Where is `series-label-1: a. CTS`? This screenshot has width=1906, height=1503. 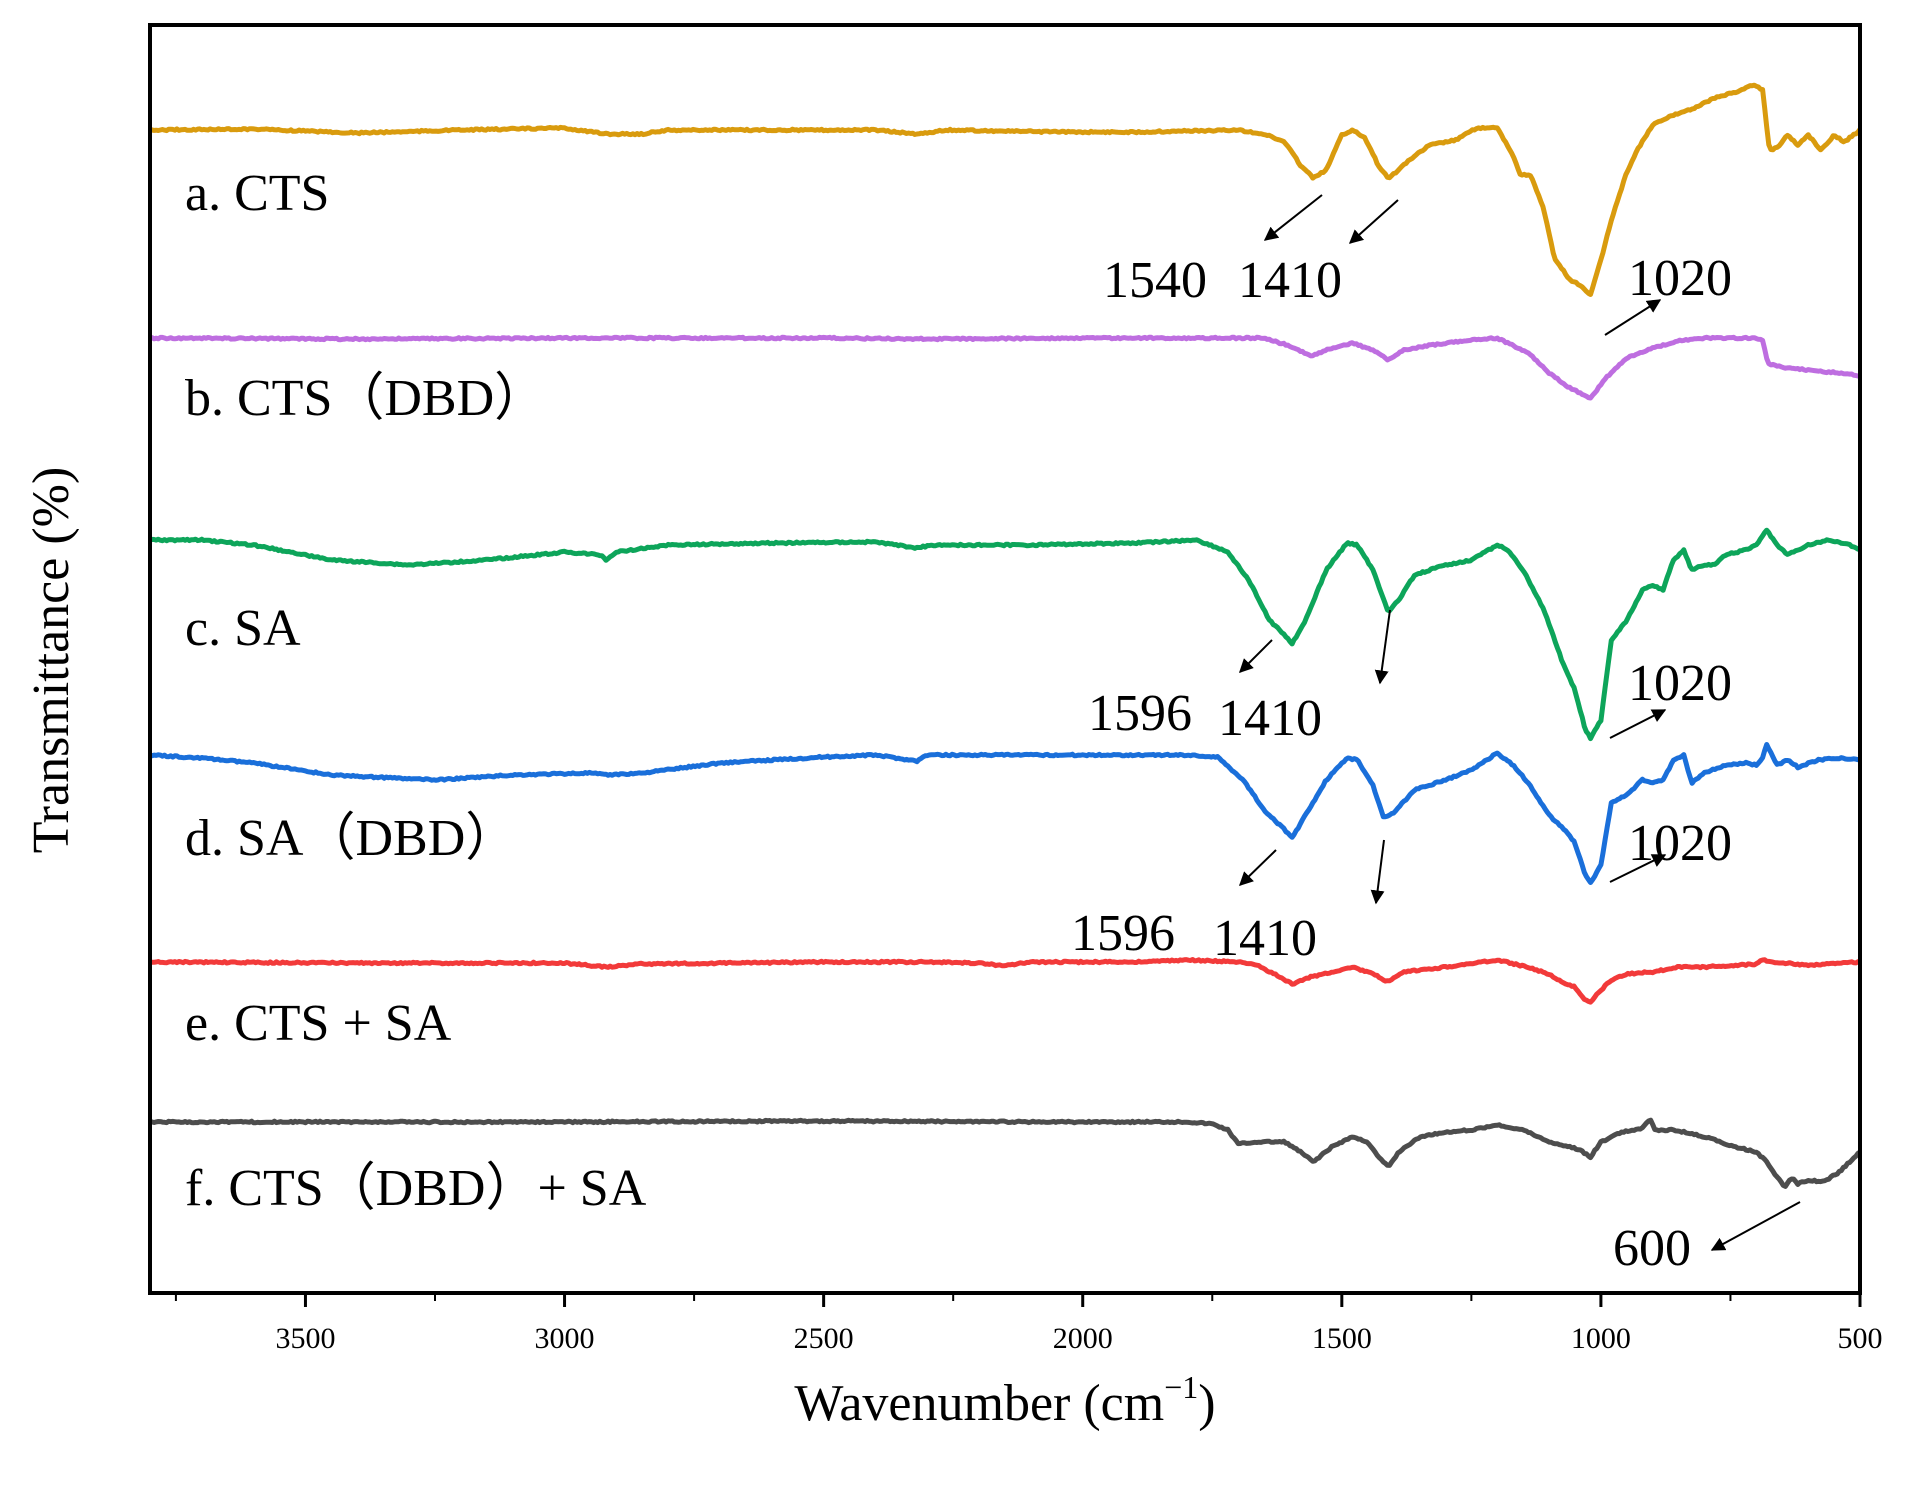
series-label-1: a. CTS is located at coordinates (257, 193).